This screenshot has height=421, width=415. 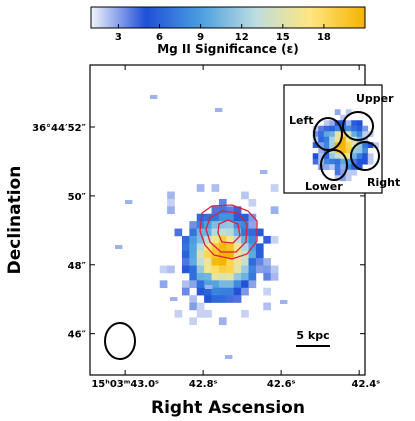 I want to click on y-axis-title: Declination, so click(x=15, y=220).